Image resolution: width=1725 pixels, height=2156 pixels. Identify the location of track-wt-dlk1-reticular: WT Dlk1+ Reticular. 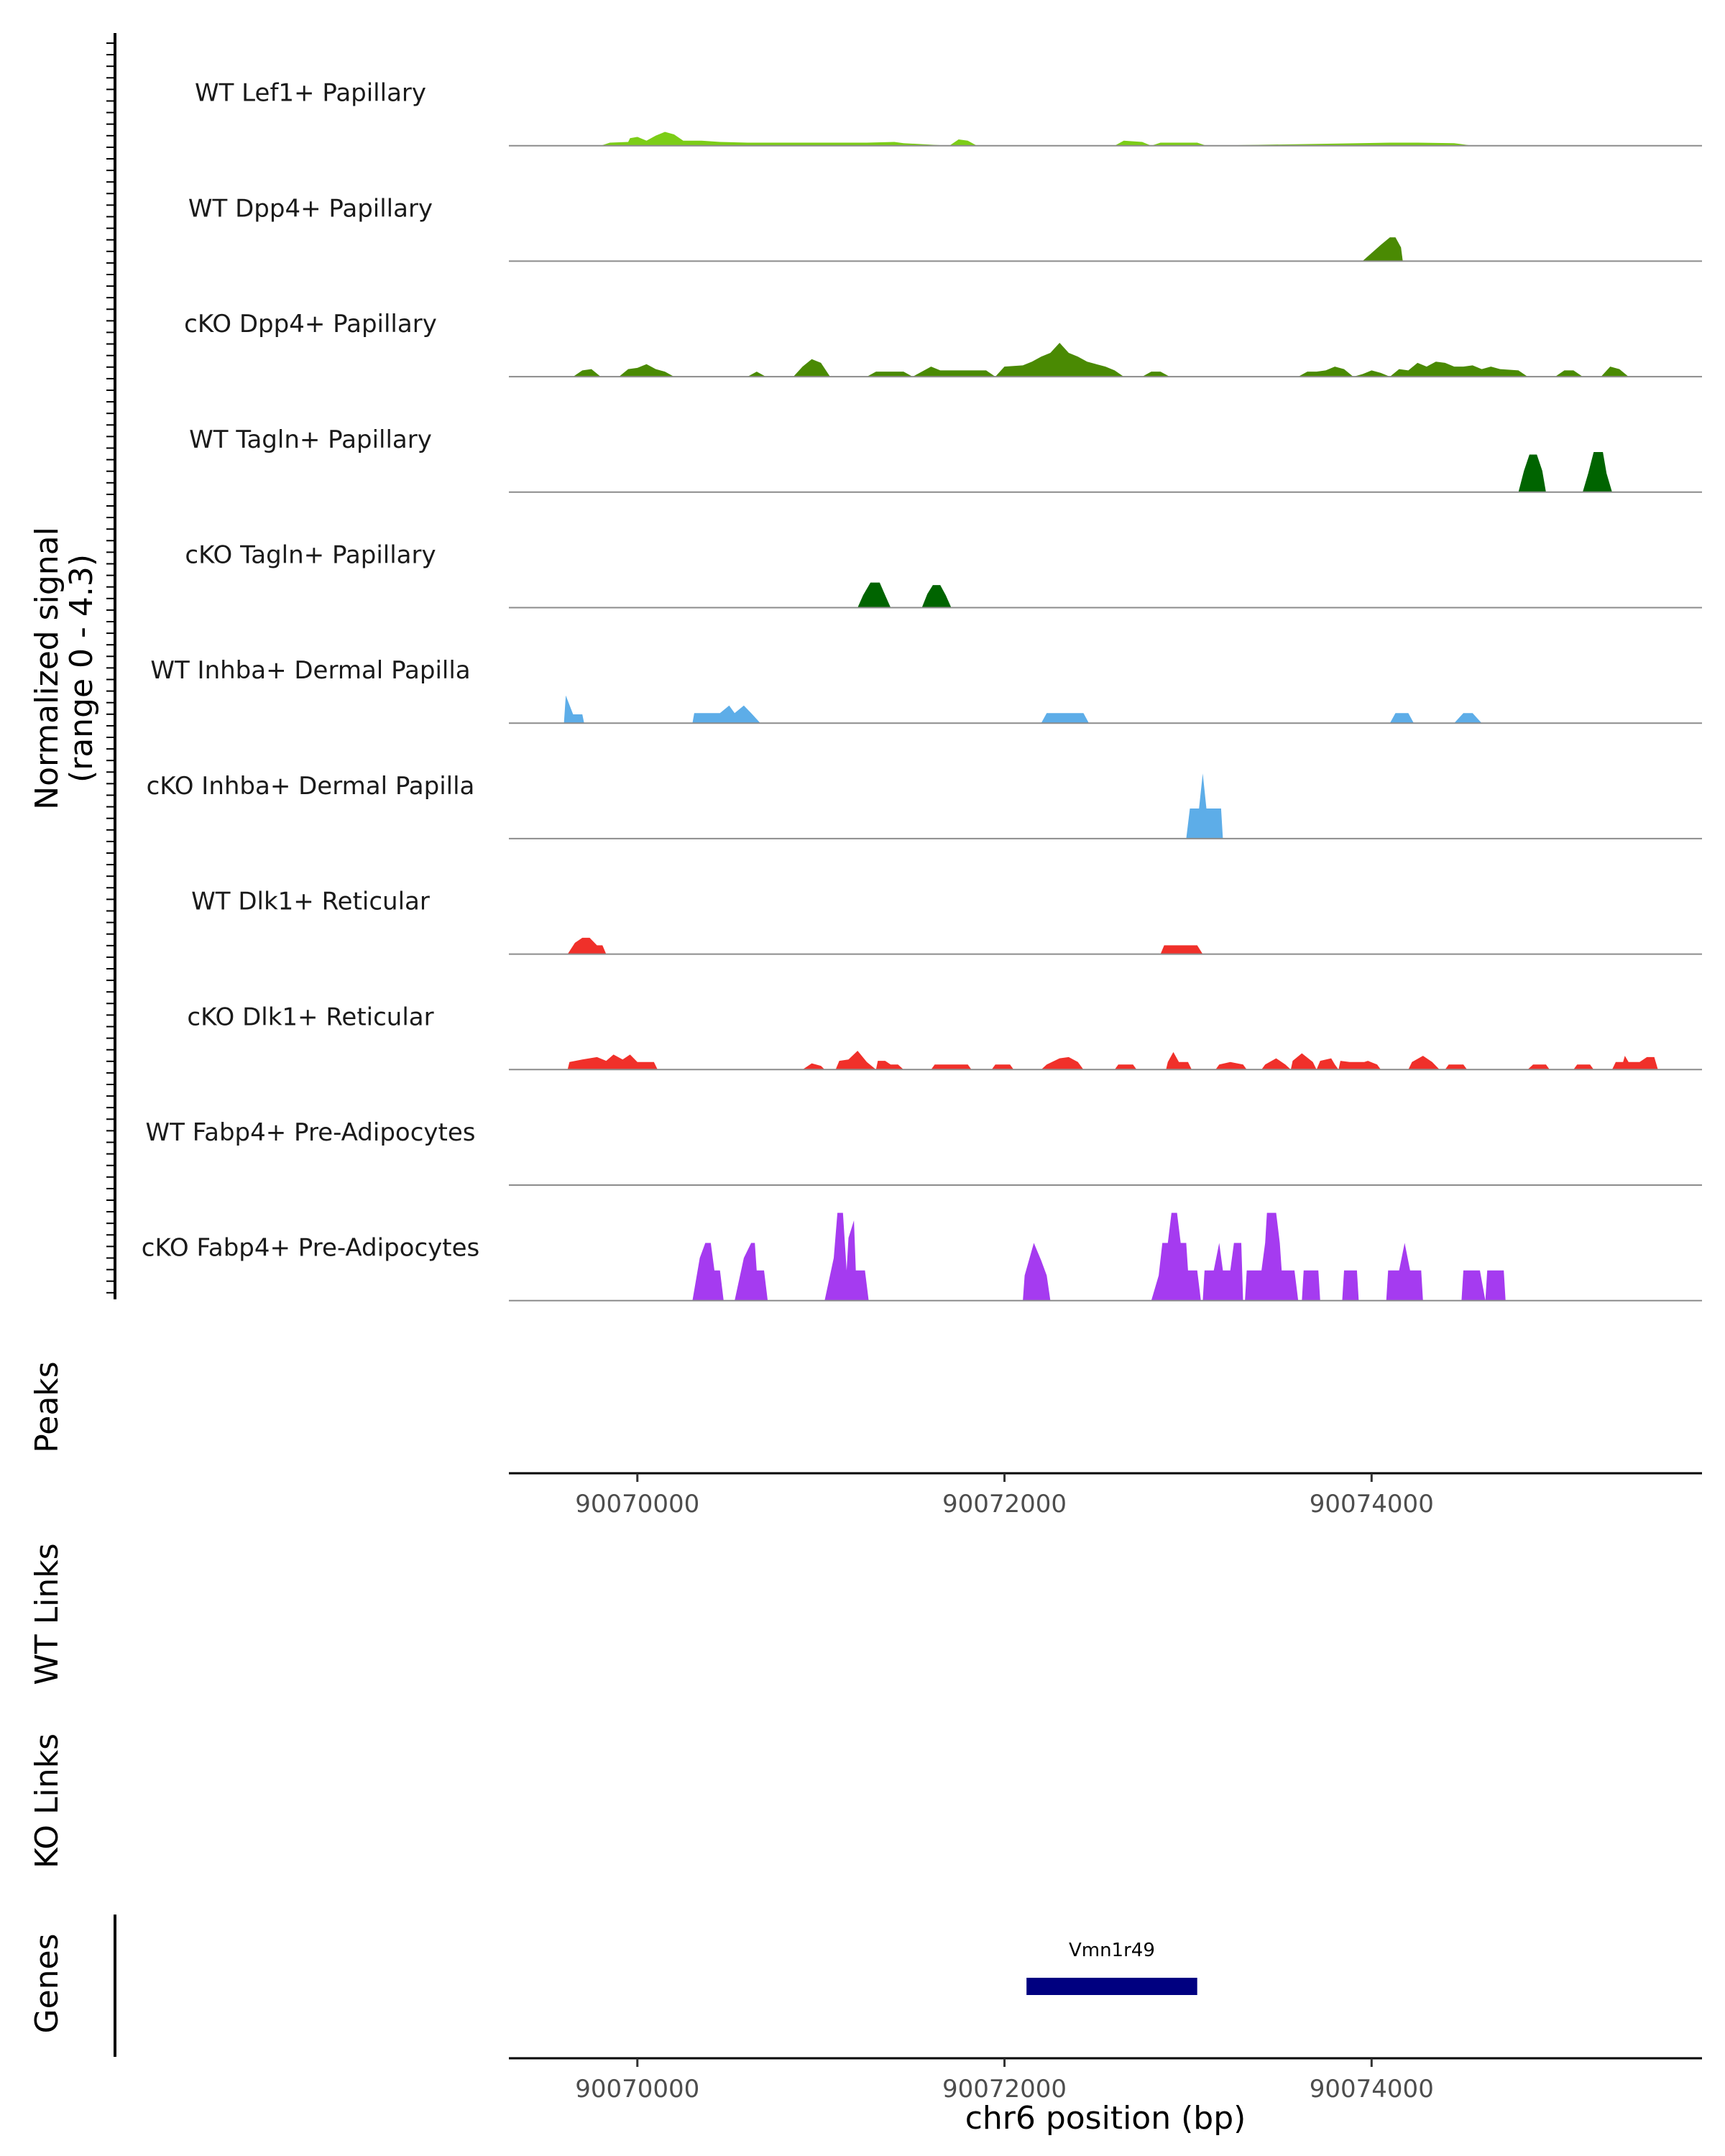
(946, 921).